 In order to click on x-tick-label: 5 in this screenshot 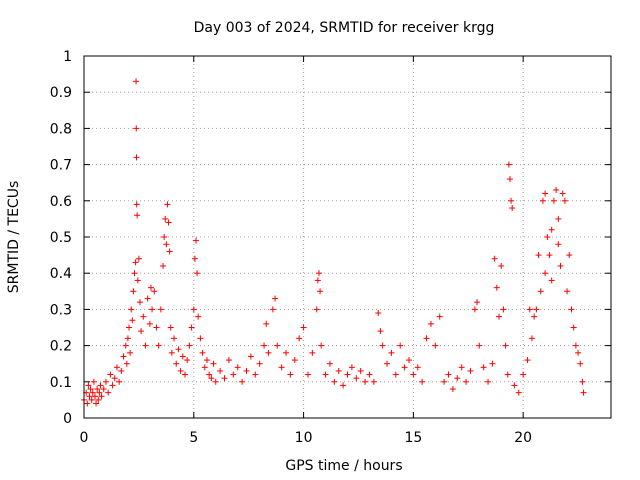, I will do `click(193, 438)`.